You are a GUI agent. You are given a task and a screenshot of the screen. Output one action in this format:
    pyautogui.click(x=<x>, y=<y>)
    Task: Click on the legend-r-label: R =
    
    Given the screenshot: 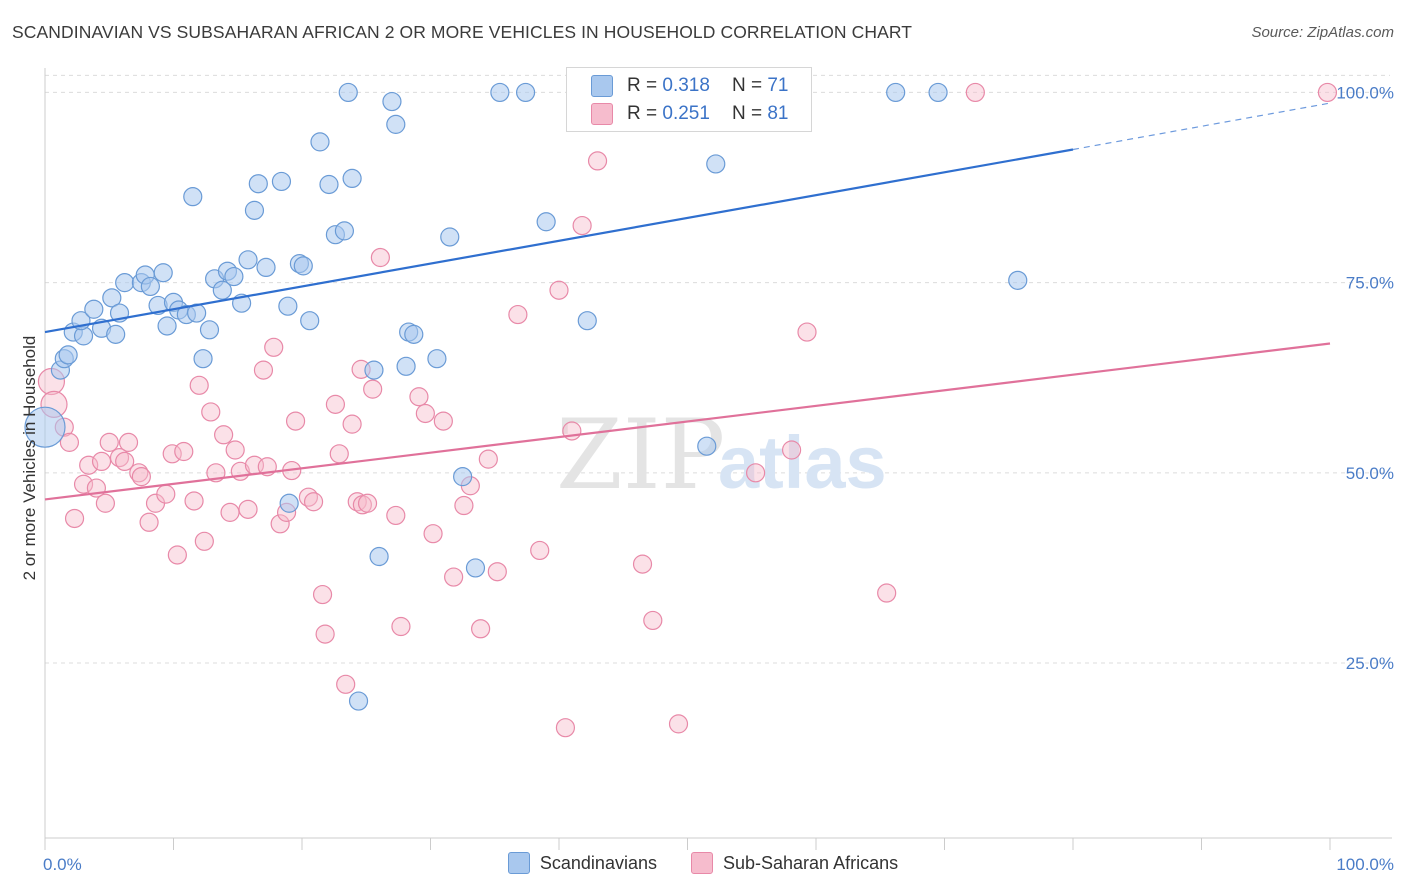 What is the action you would take?
    pyautogui.click(x=642, y=85)
    